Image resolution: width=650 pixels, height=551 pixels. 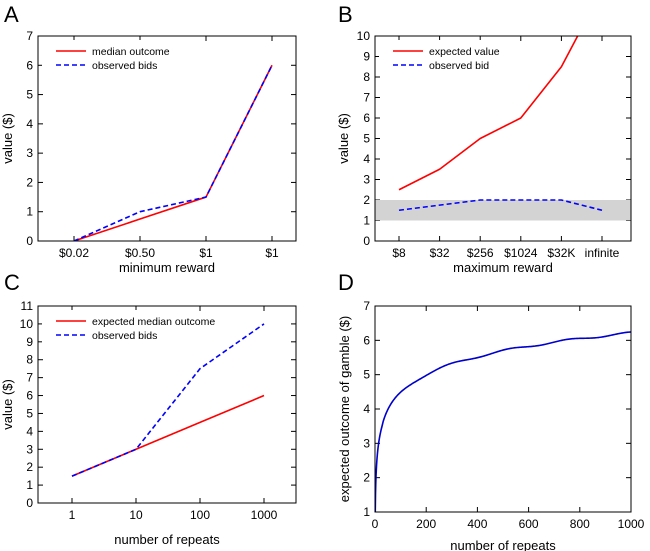 What do you see at coordinates (503, 267) in the screenshot?
I see `panel-b-x-axis-label: maximum reward` at bounding box center [503, 267].